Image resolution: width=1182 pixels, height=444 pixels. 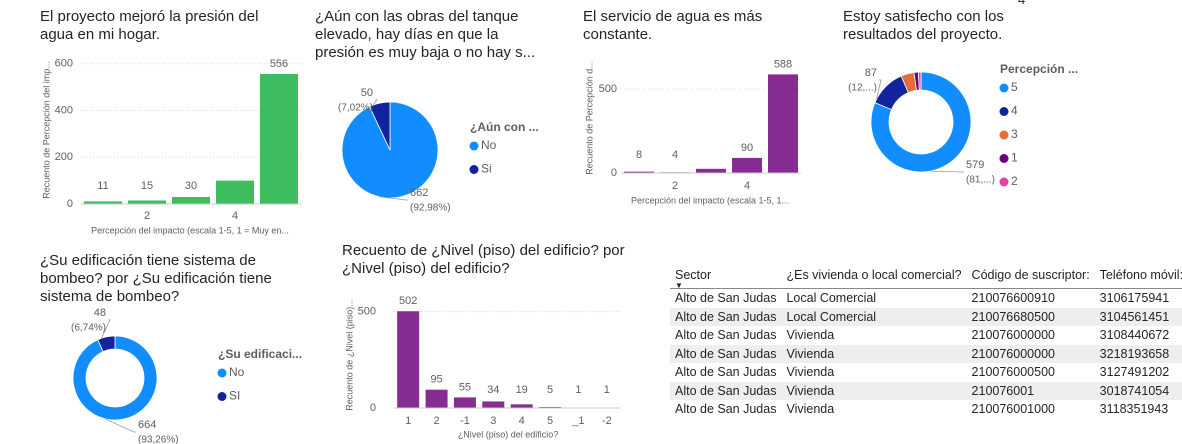 What do you see at coordinates (1013, 298) in the screenshot?
I see `table-cell: 210076600910` at bounding box center [1013, 298].